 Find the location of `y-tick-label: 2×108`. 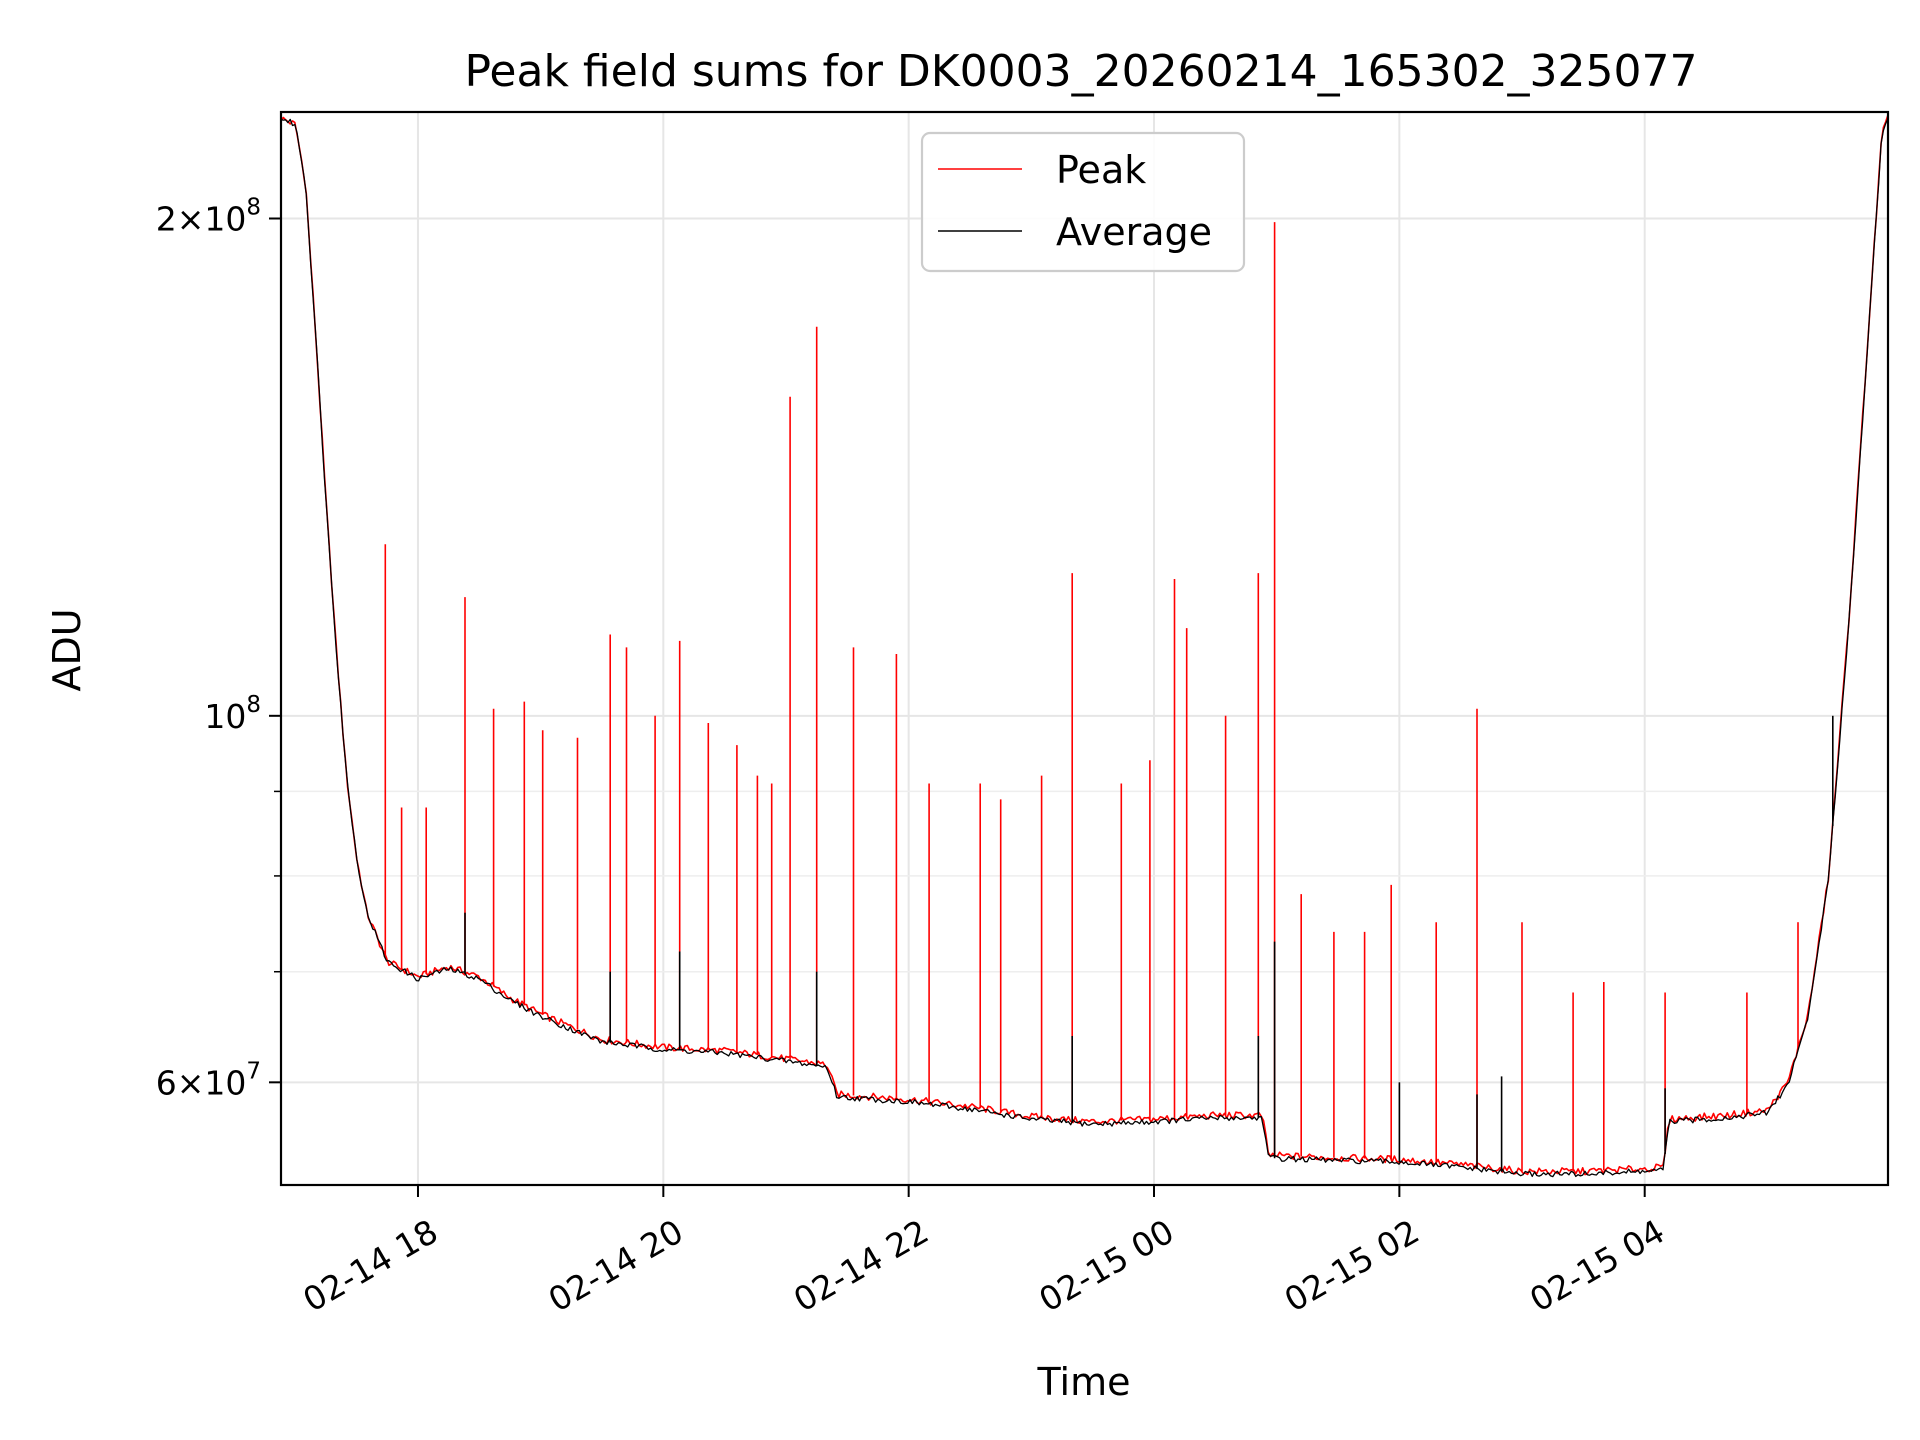

y-tick-label: 2×108 is located at coordinates (208, 216).